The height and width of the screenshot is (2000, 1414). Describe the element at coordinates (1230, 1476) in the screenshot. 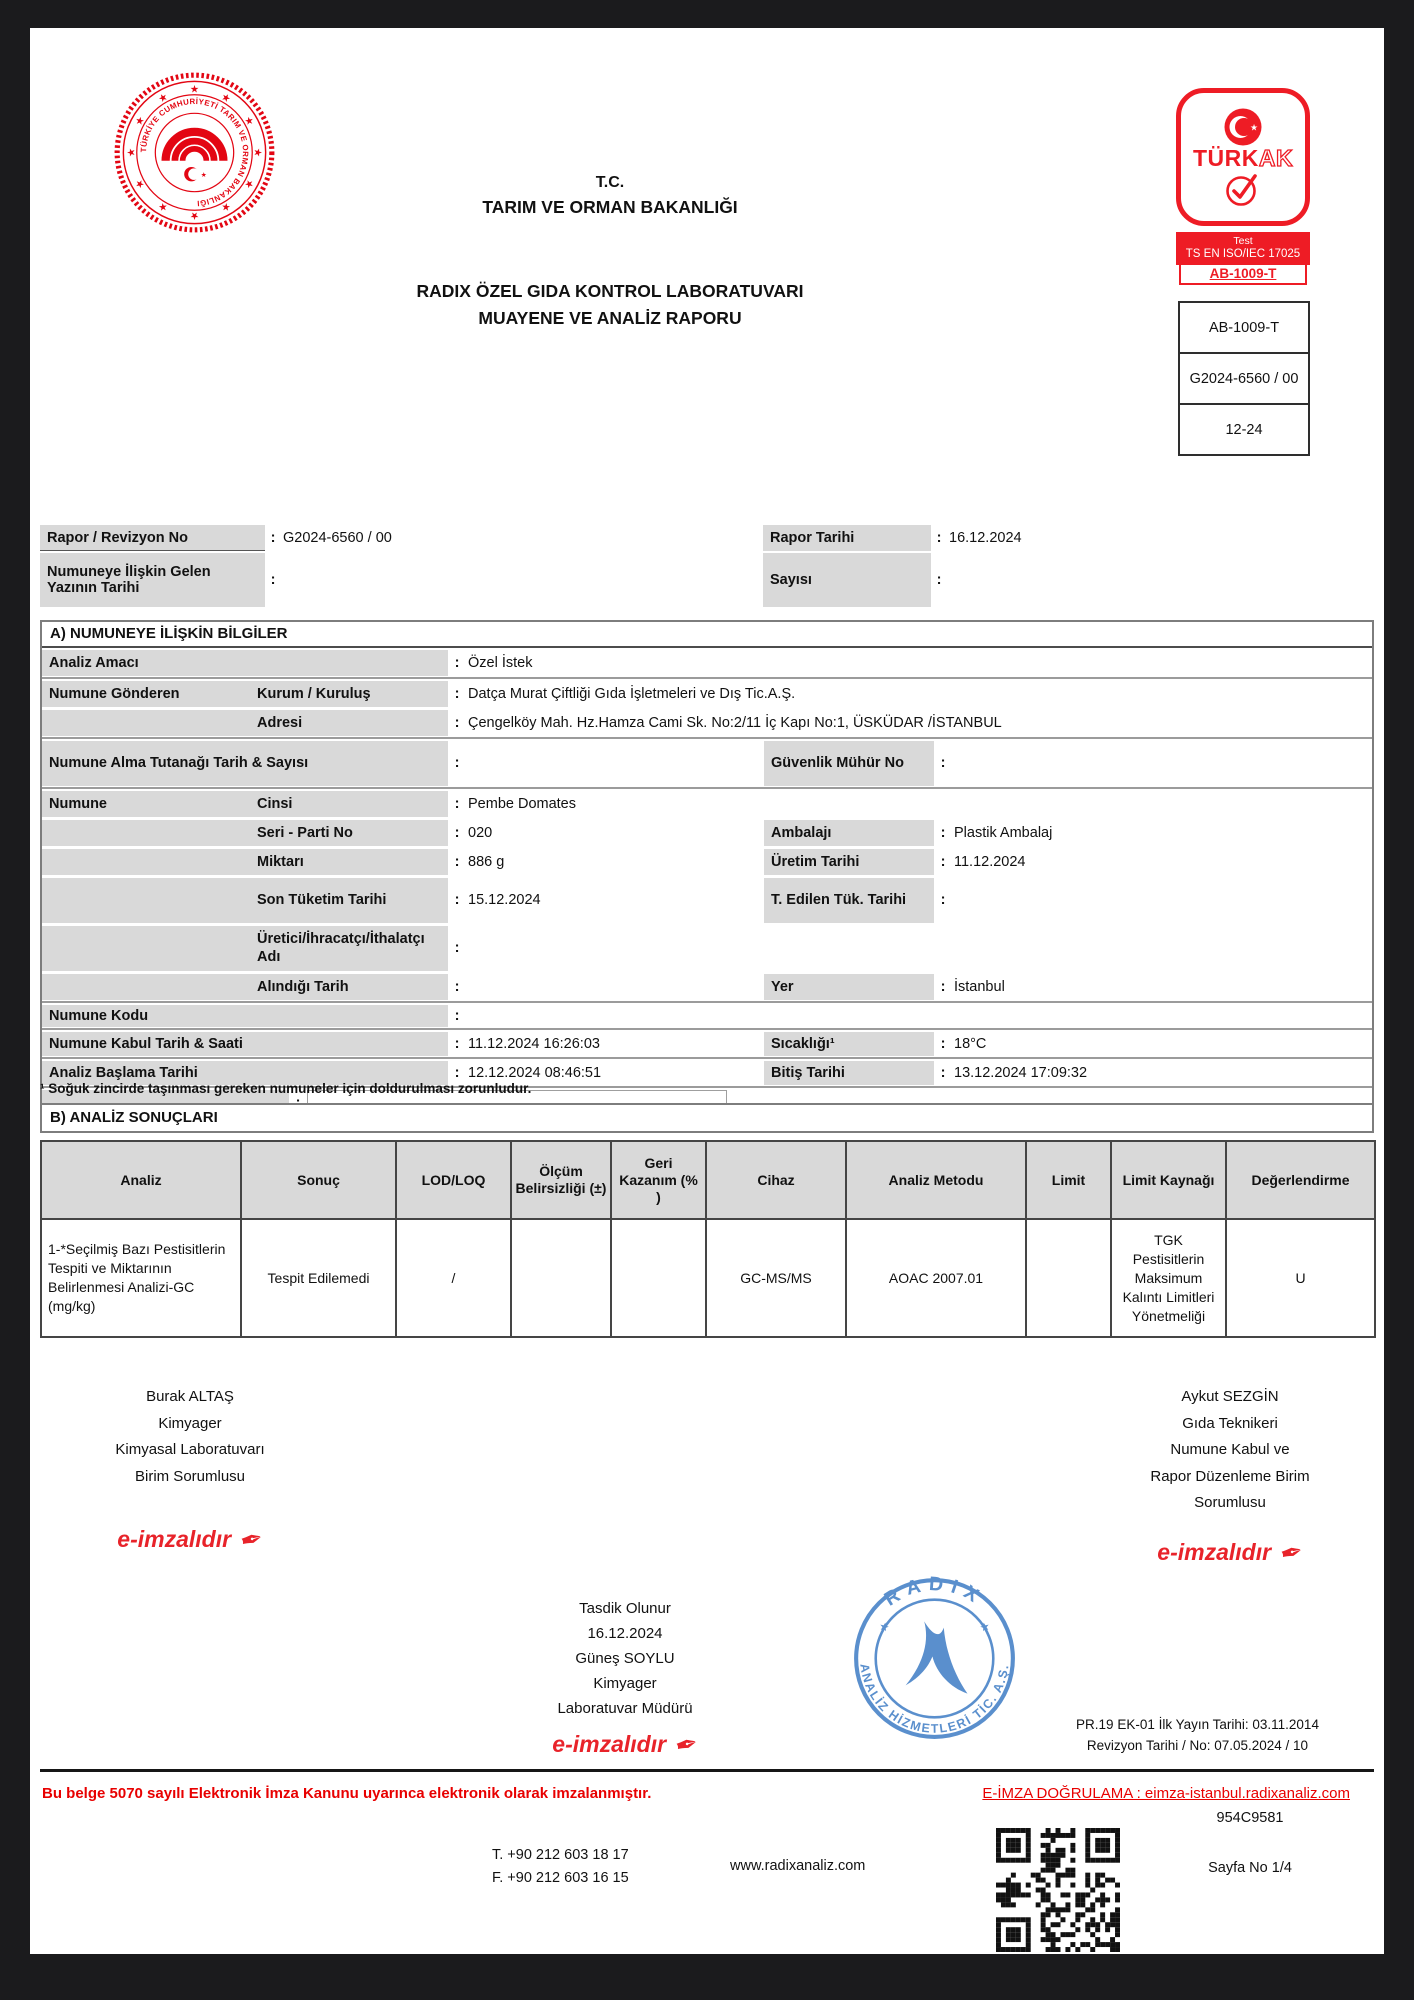

I see `signer-org: Rapor Düzenleme Birim` at that location.